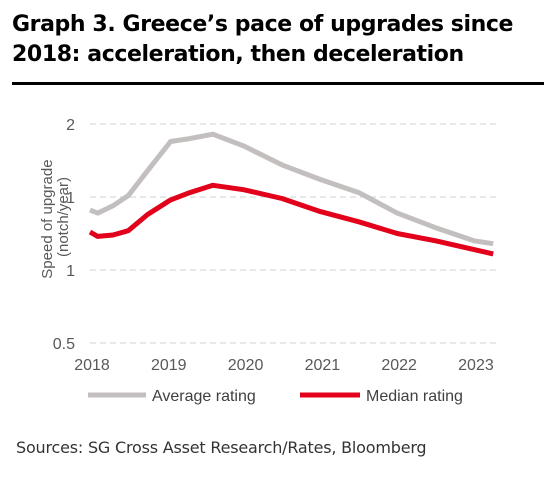  What do you see at coordinates (204, 396) in the screenshot?
I see `legend-label-average: Average rating` at bounding box center [204, 396].